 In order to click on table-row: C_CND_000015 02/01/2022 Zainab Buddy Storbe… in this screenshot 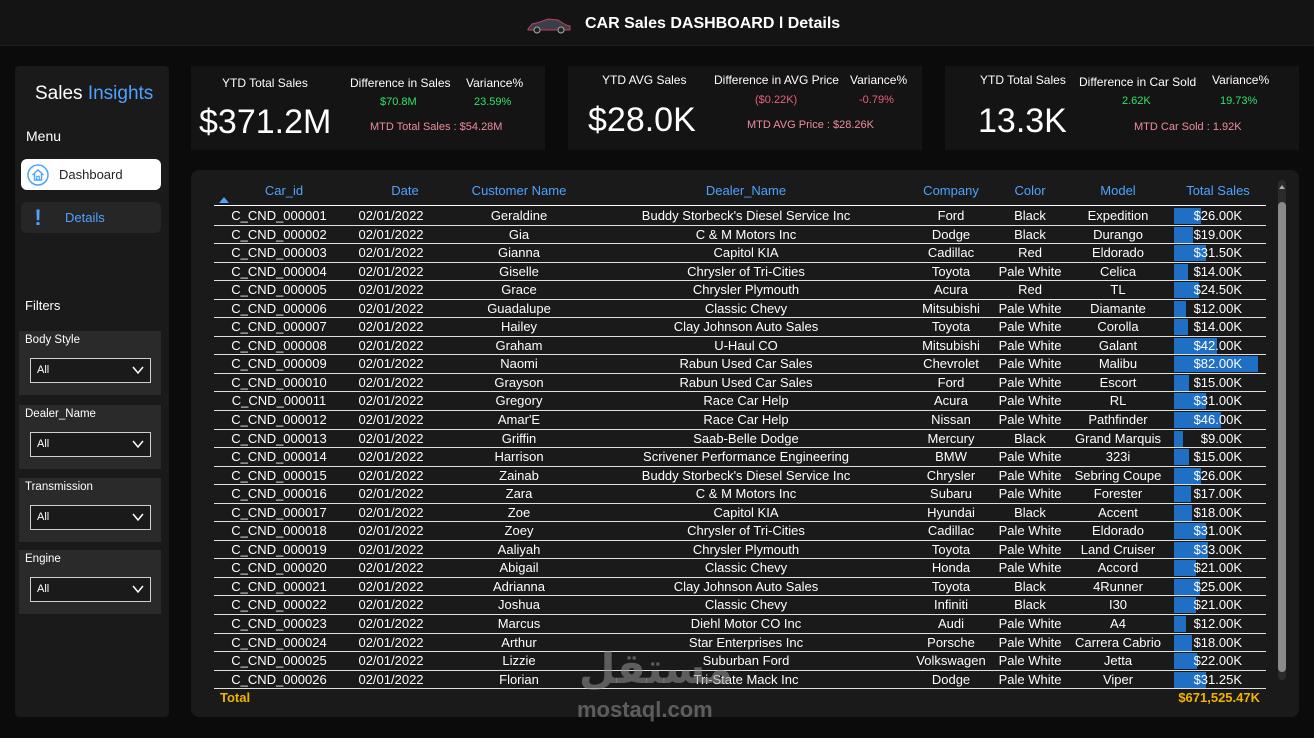, I will do `click(740, 476)`.